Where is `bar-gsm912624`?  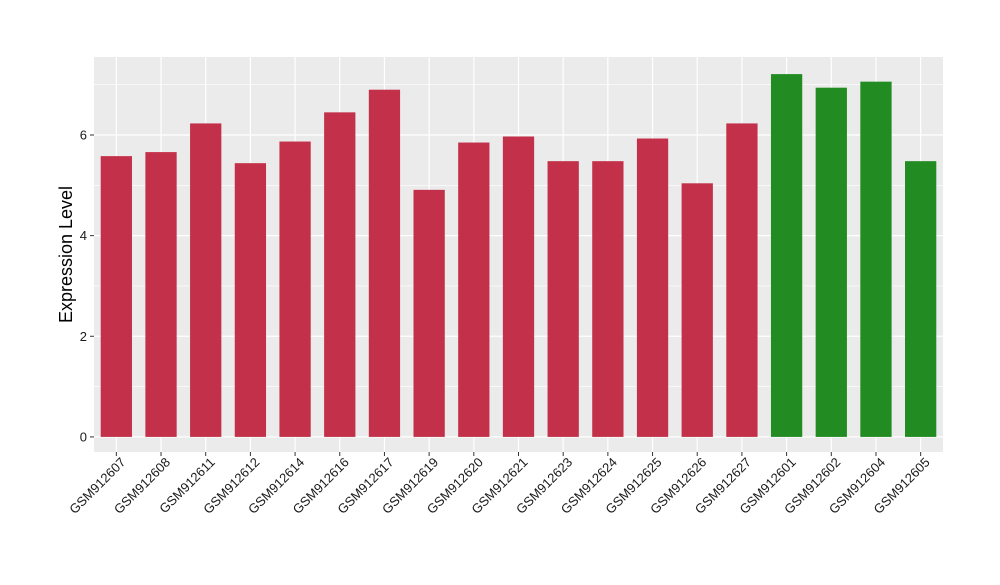
bar-gsm912624 is located at coordinates (608, 299).